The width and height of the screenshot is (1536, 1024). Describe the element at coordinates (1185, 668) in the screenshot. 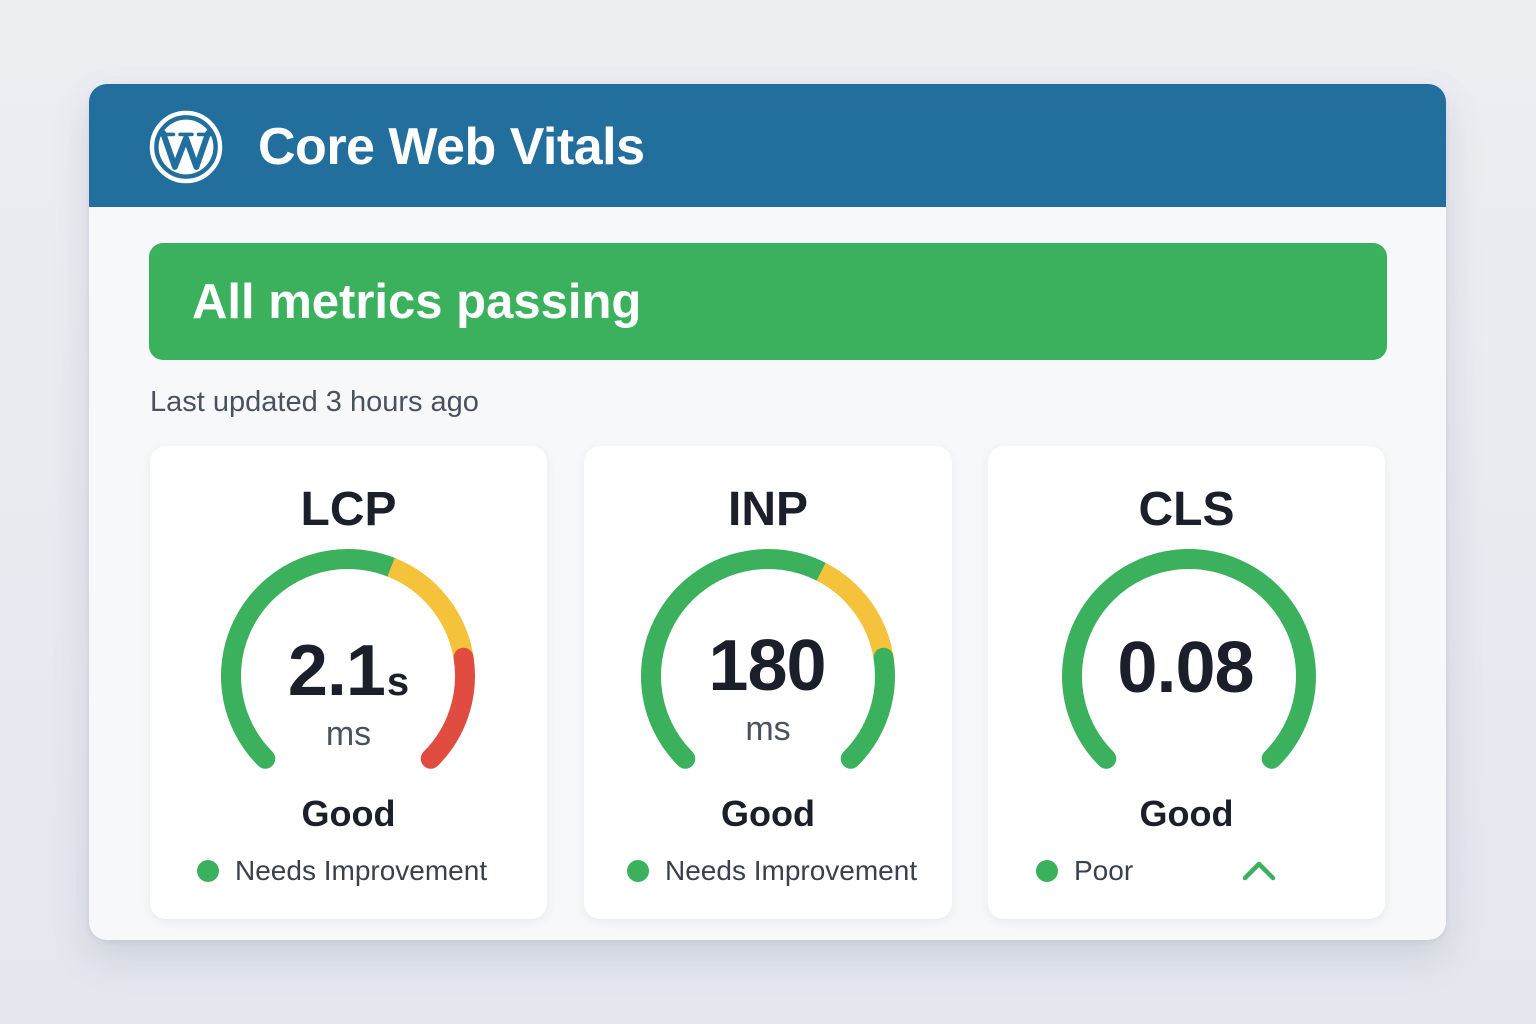

I see `metric-value-number: 0.08` at that location.